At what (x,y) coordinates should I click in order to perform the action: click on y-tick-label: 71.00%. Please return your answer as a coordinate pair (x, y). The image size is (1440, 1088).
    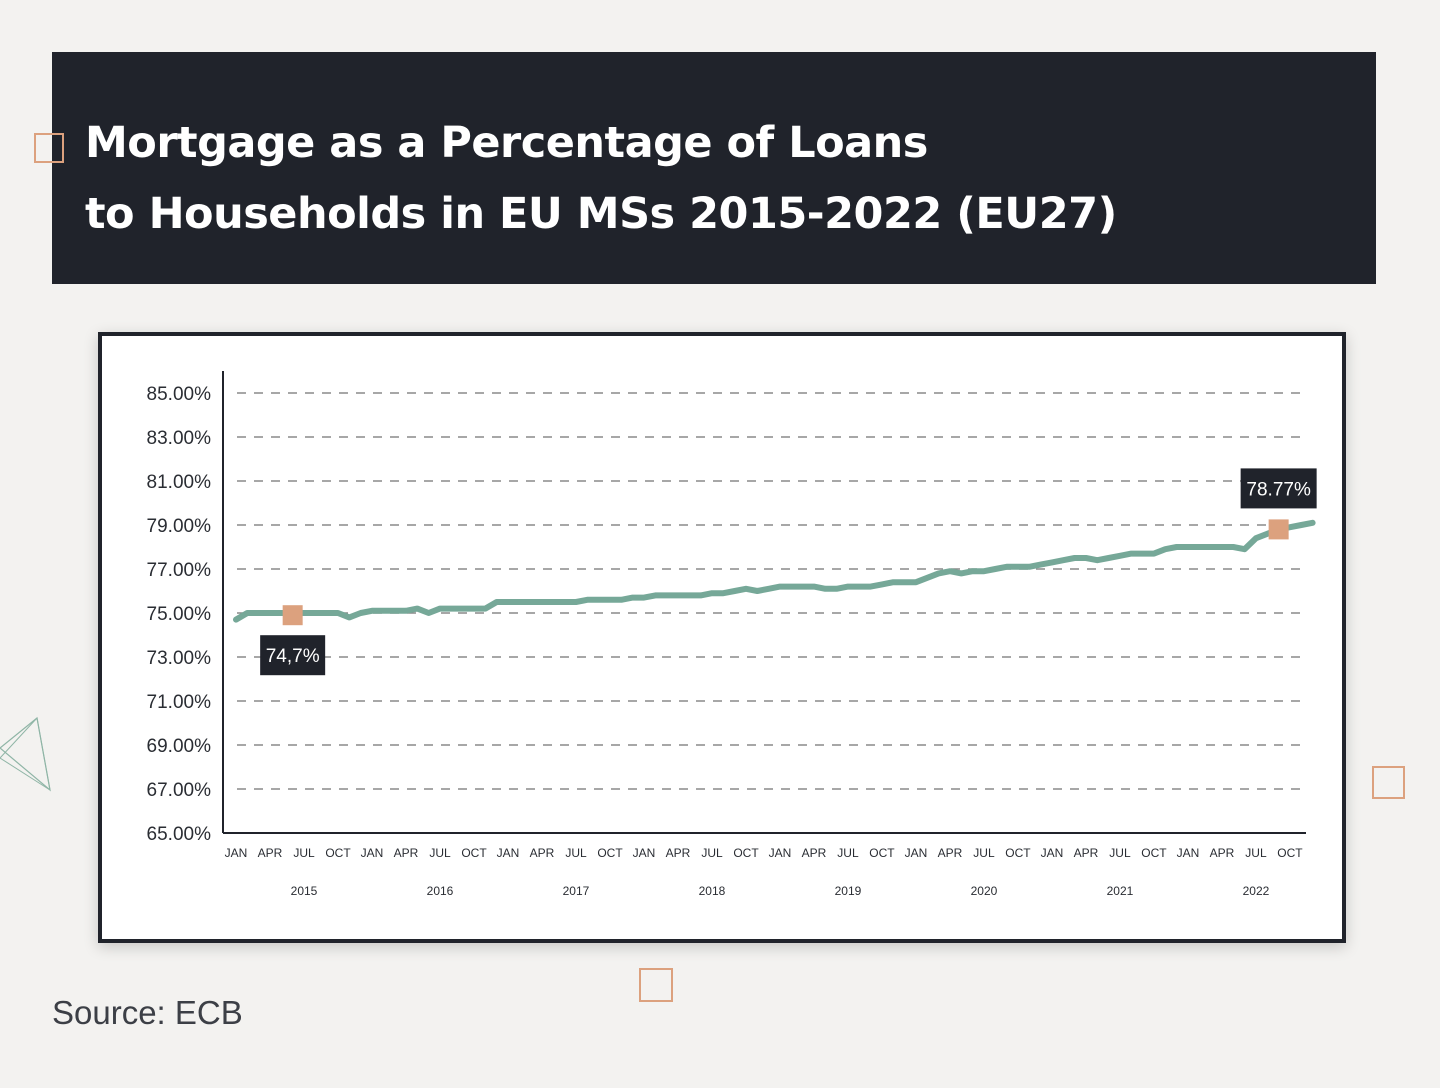
    Looking at the image, I should click on (179, 702).